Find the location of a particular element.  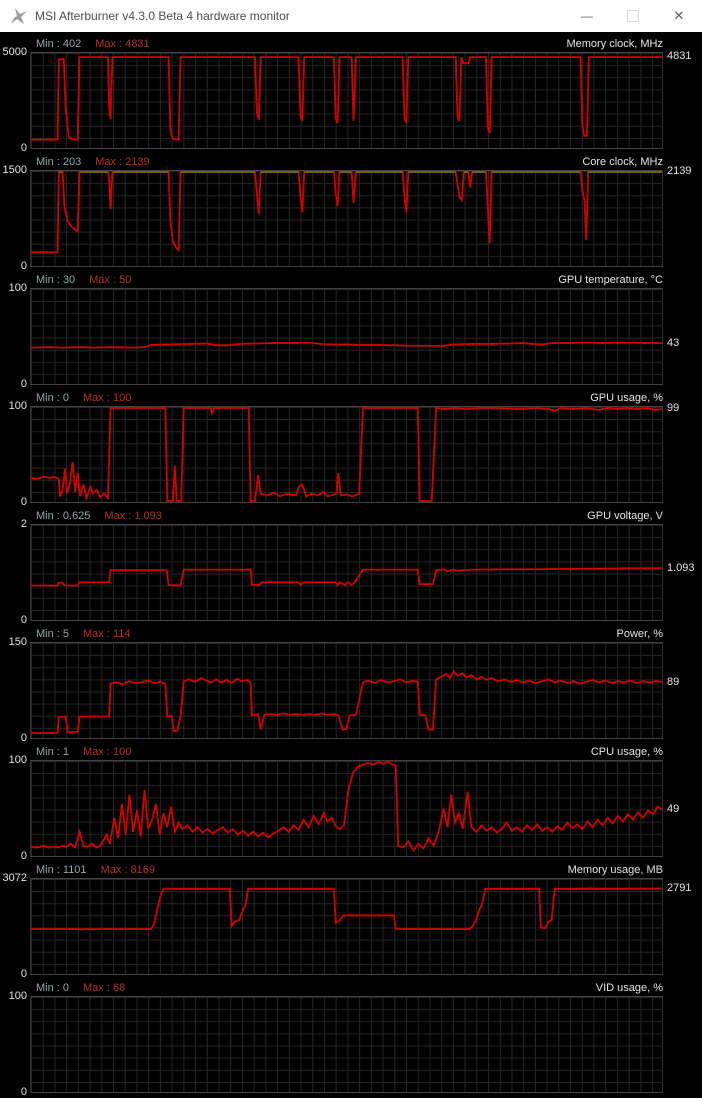

graph-title: Memory clock, MHz is located at coordinates (614, 44).